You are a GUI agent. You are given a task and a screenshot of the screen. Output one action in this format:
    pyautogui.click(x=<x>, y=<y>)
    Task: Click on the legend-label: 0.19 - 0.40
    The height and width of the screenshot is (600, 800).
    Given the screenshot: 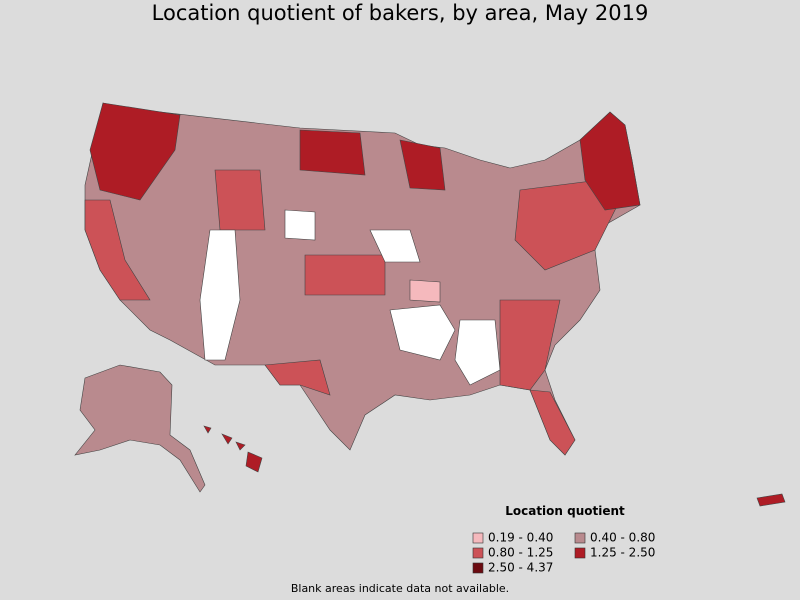 What is the action you would take?
    pyautogui.click(x=520, y=538)
    